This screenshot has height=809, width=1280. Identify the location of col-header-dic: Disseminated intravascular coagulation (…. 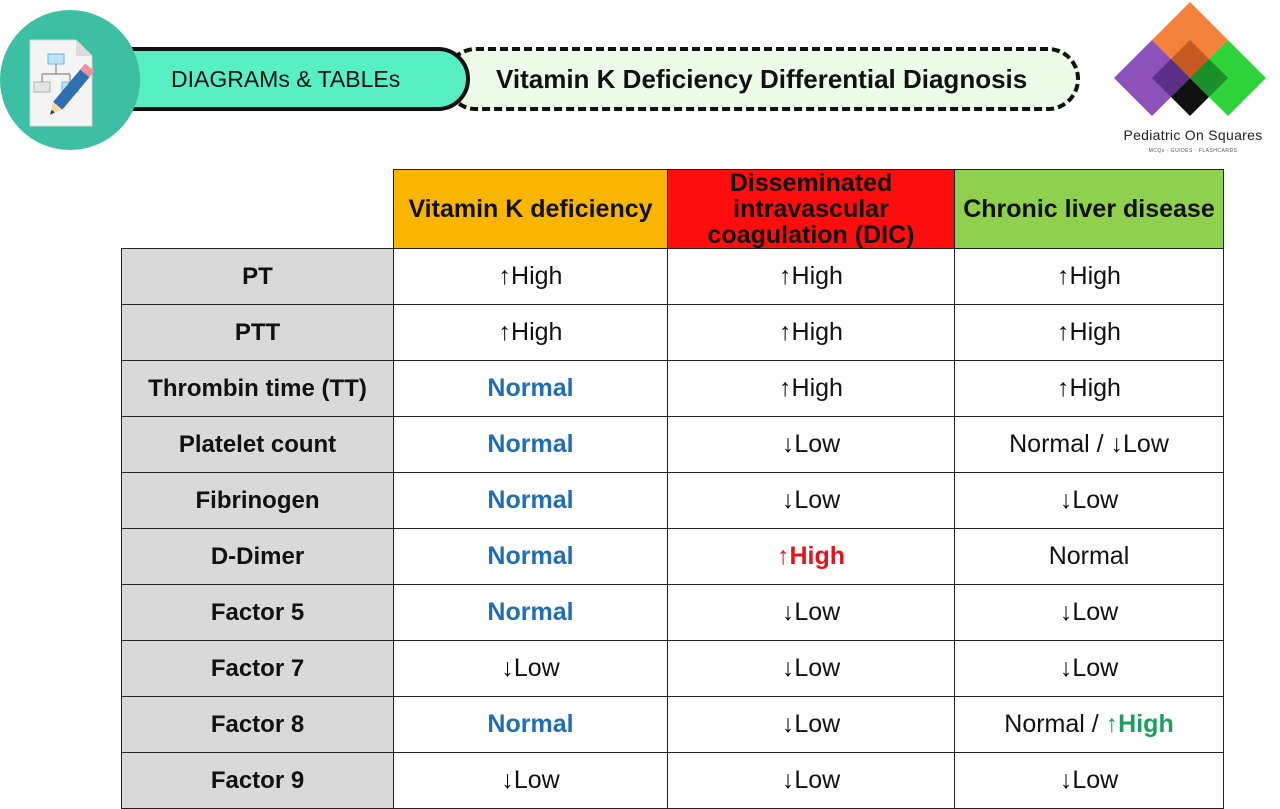
(811, 209).